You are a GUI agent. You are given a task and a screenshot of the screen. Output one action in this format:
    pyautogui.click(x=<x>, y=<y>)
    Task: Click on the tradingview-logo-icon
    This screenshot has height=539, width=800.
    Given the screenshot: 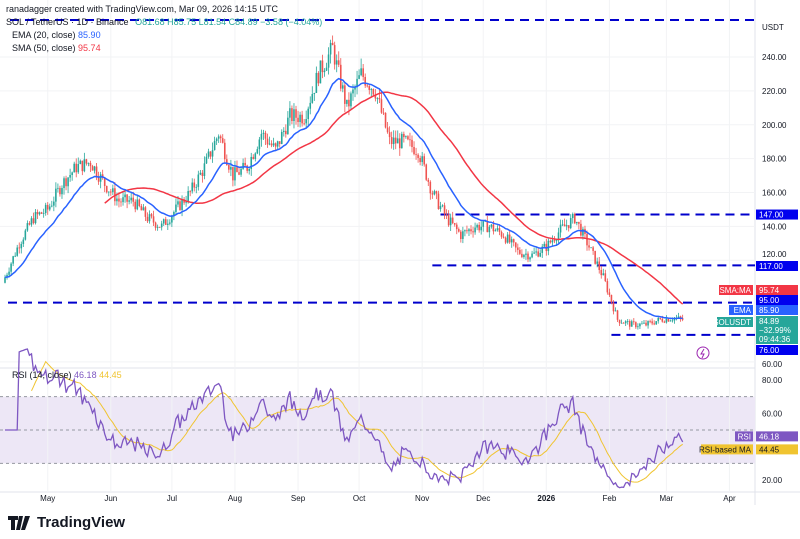 What is the action you would take?
    pyautogui.click(x=19, y=522)
    